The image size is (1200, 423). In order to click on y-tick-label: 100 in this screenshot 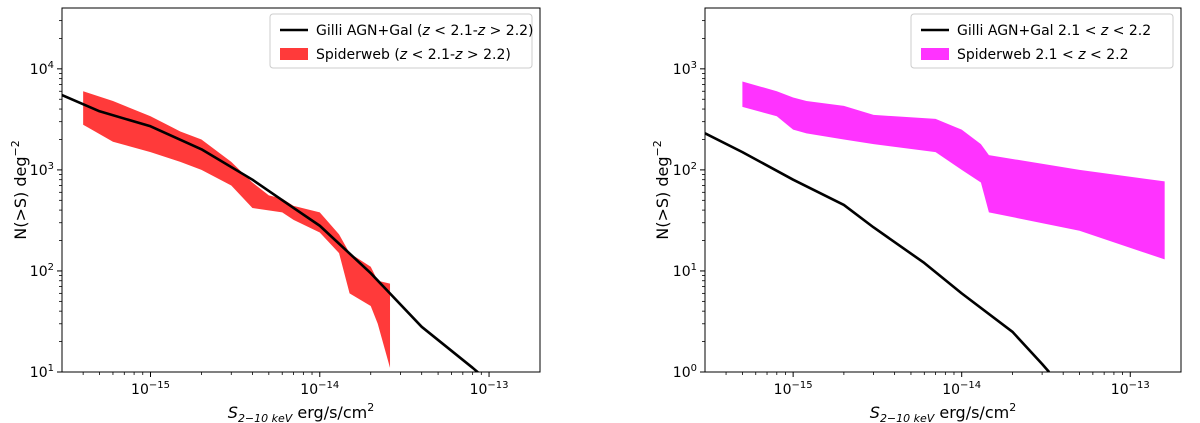, I will do `click(685, 372)`.